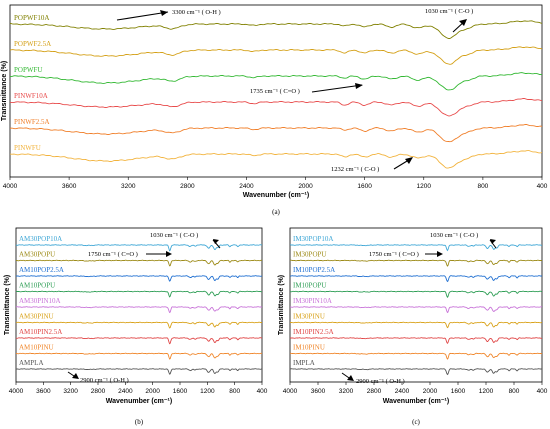 The image size is (550, 429). I want to click on series-label: PINWF2.5A, so click(32, 122).